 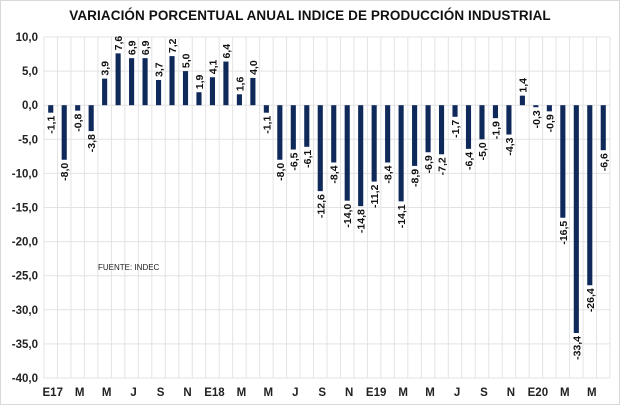 I want to click on data-label: 6,4, so click(x=227, y=51).